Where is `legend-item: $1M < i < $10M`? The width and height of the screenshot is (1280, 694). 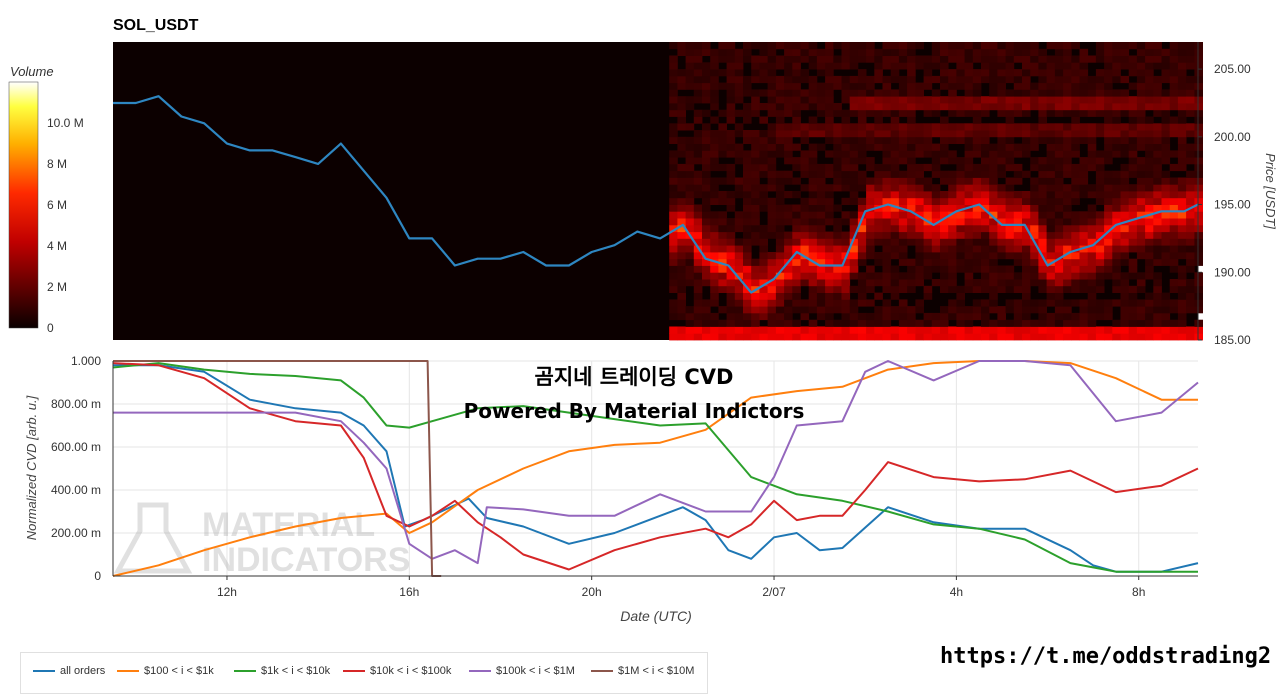 legend-item: $1M < i < $10M is located at coordinates (642, 671).